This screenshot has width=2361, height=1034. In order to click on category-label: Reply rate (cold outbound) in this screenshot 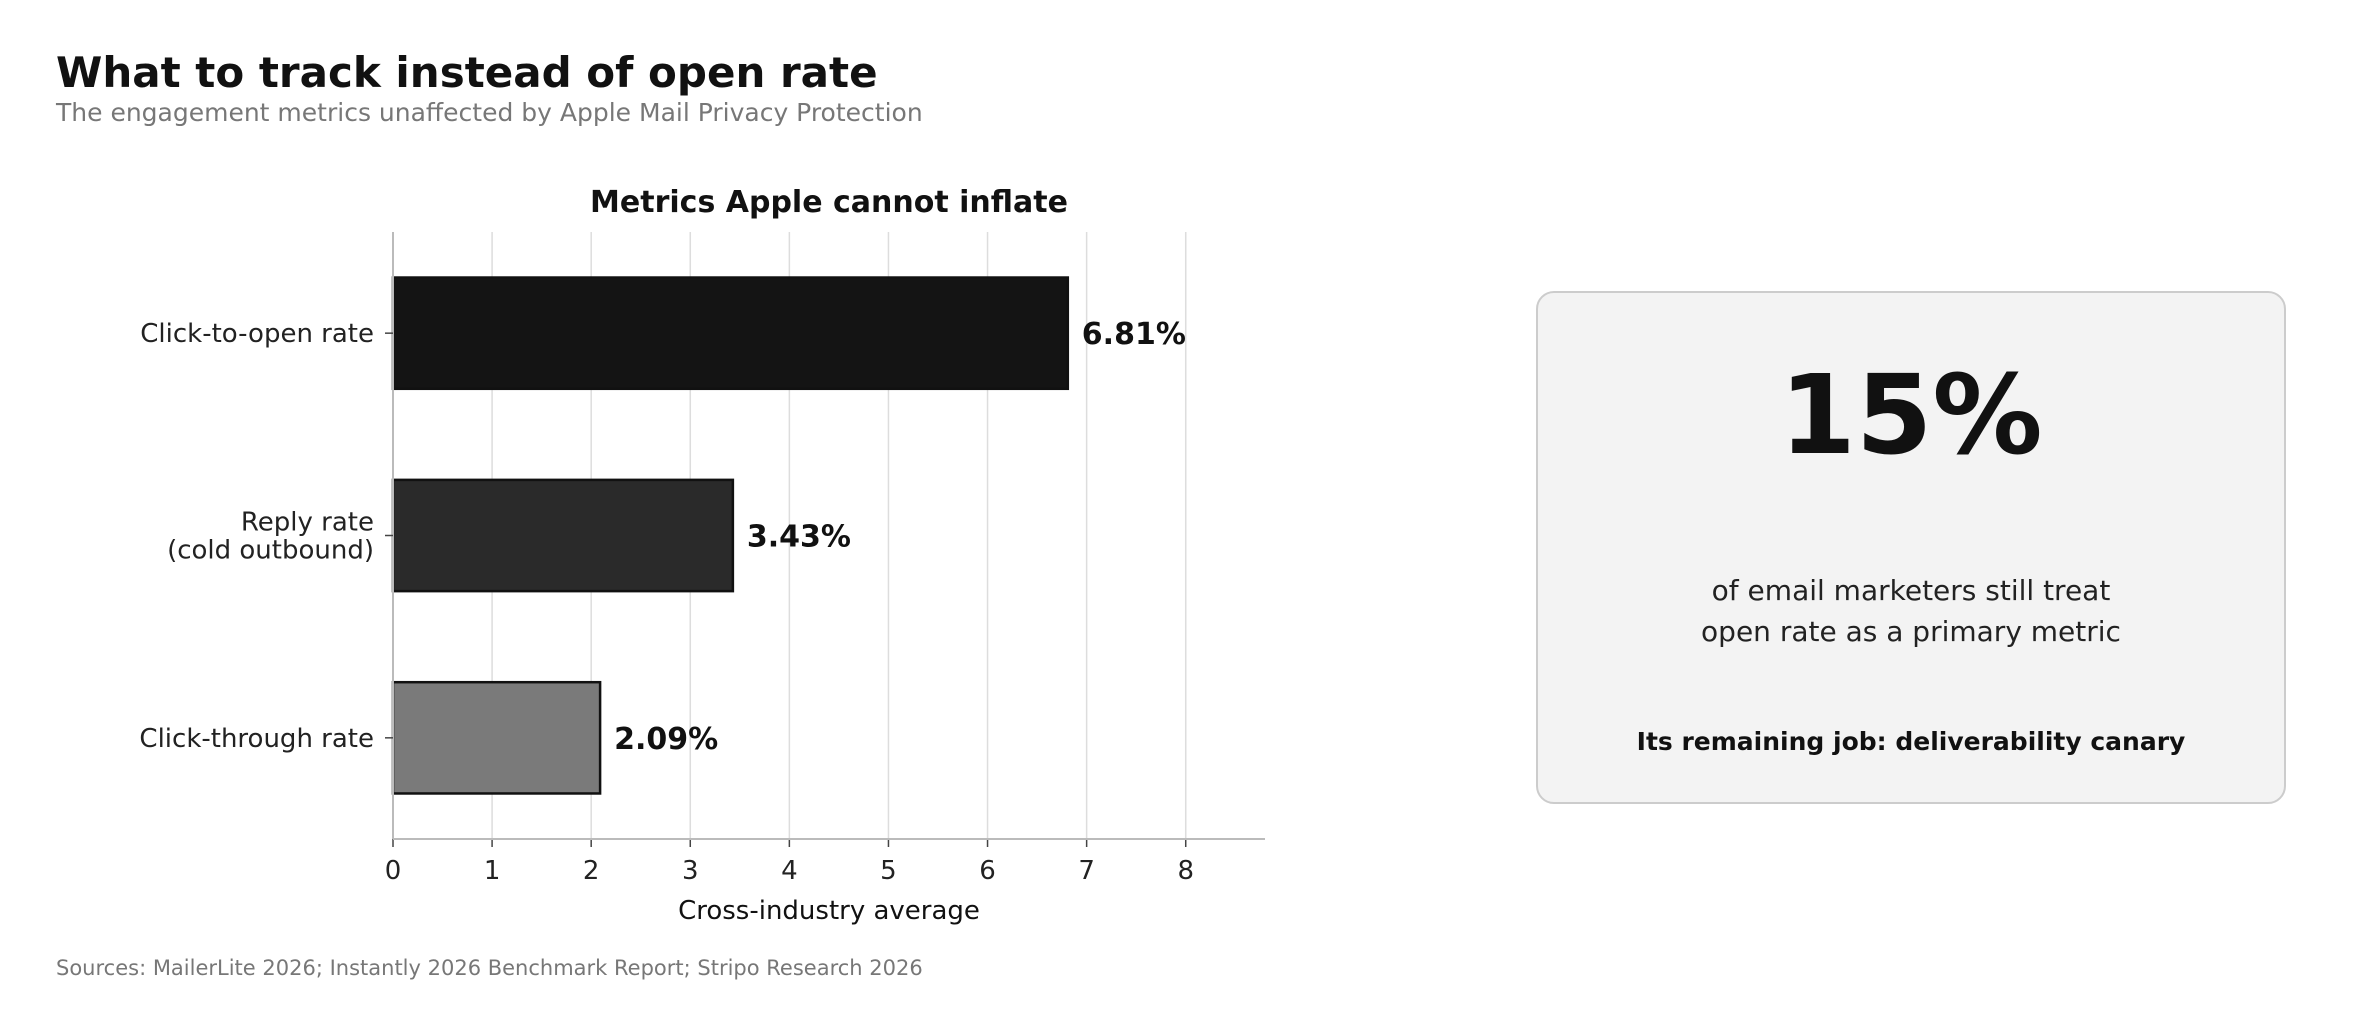, I will do `click(270, 537)`.